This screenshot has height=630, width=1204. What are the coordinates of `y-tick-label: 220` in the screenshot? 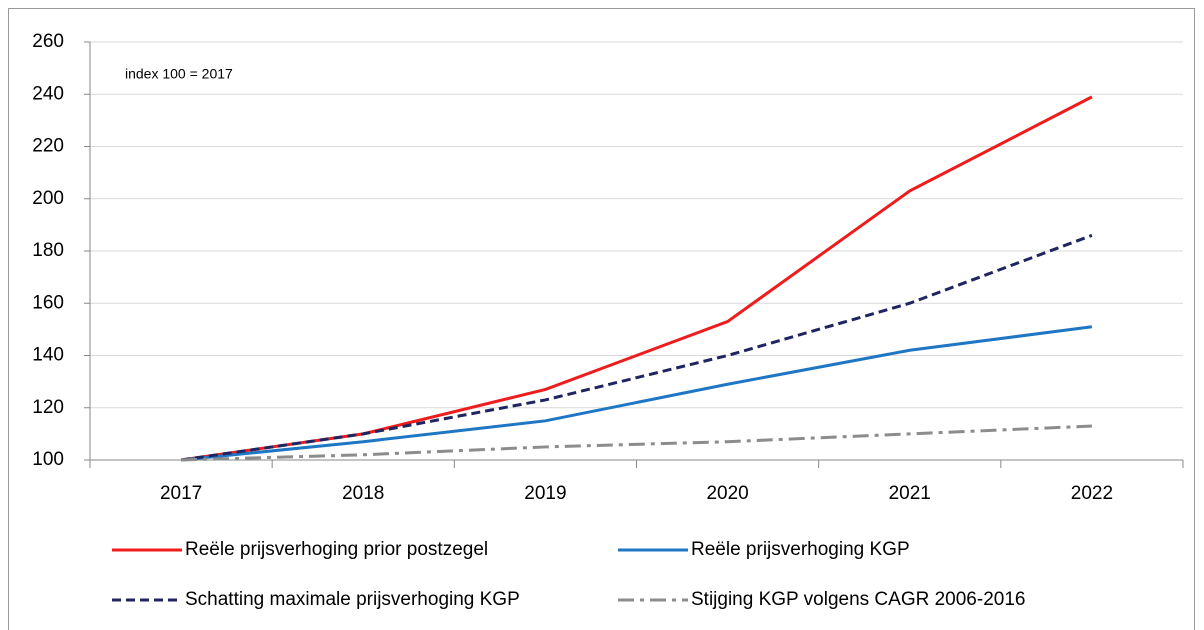 It's located at (48, 146).